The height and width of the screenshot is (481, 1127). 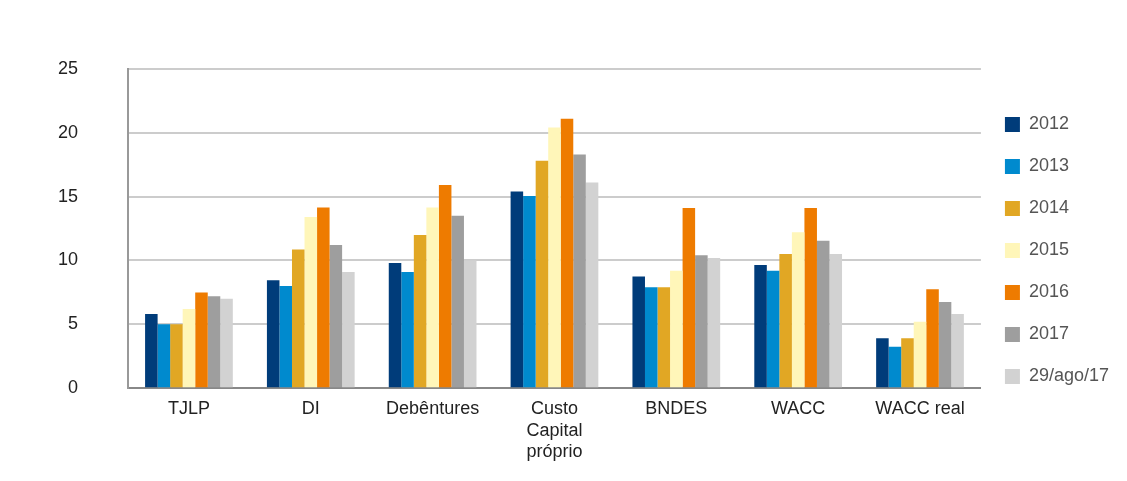 What do you see at coordinates (1048, 249) in the screenshot?
I see `legend-label: 2015` at bounding box center [1048, 249].